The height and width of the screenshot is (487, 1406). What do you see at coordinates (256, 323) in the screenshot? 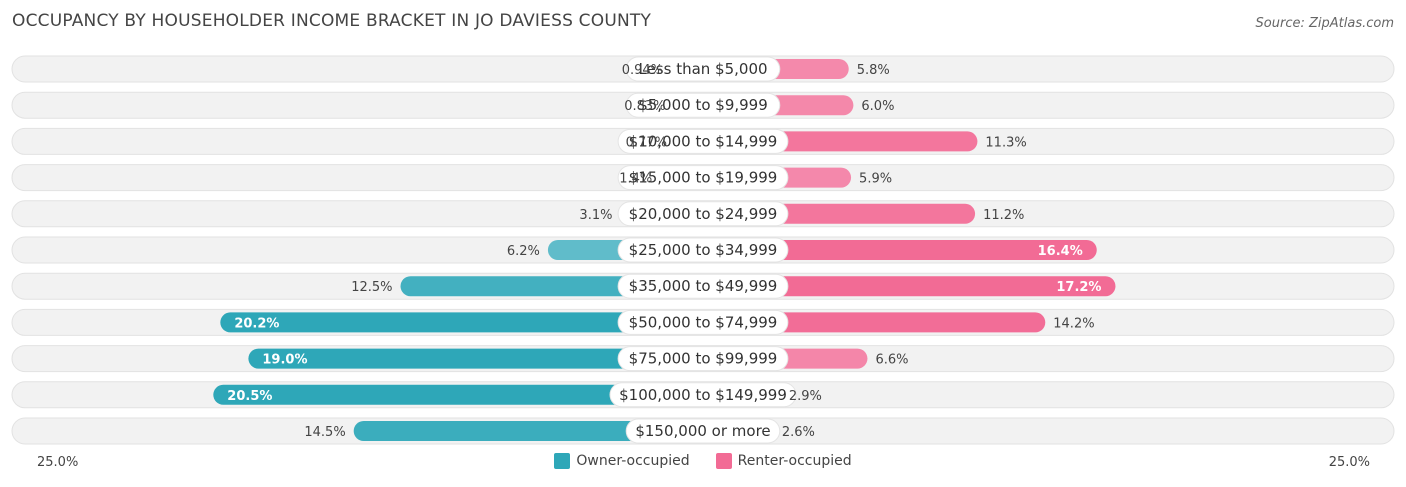
I see `owner-value-label: 20.2%` at bounding box center [256, 323].